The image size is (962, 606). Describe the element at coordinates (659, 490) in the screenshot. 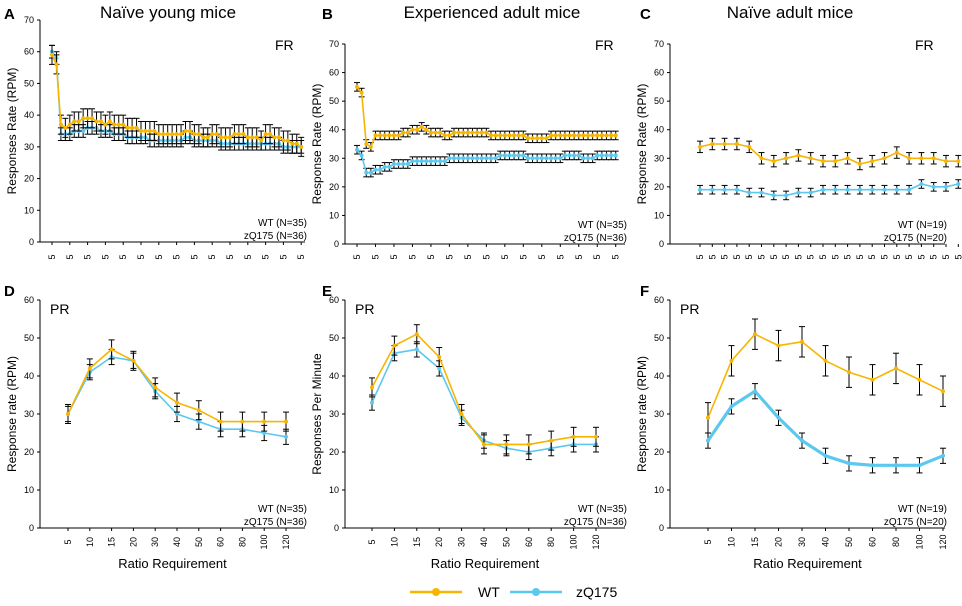

I see `panel-f-ytick-label: 10` at that location.